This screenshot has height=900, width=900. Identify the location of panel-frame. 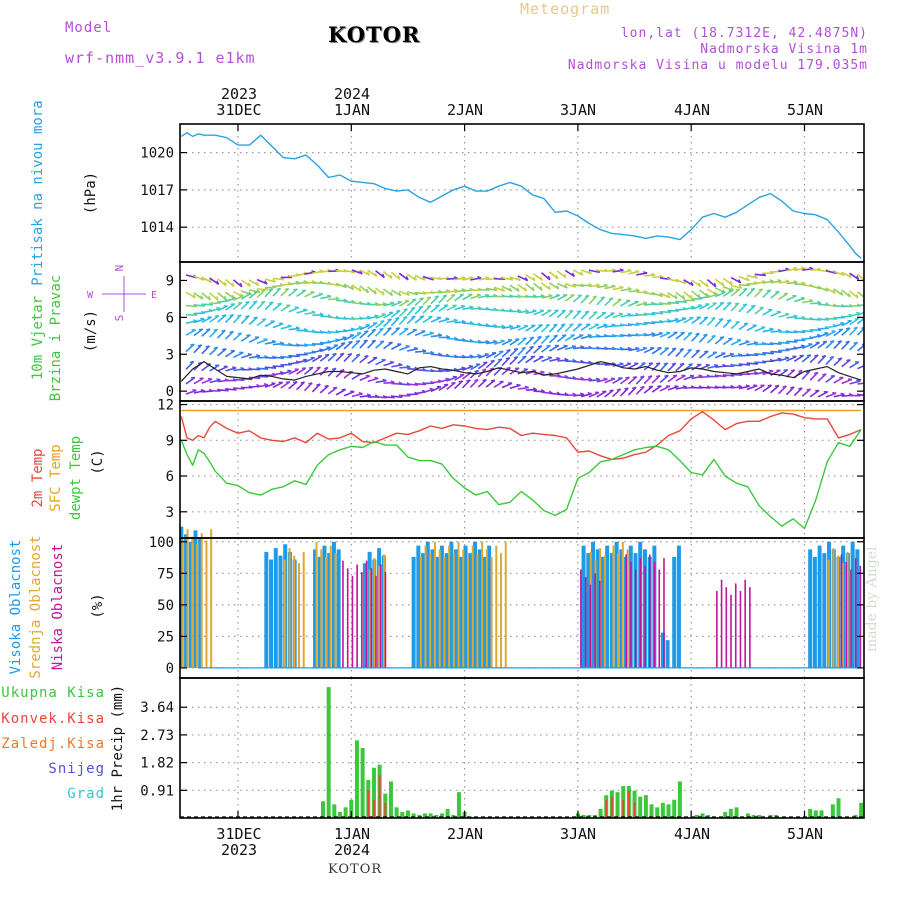
(522, 193).